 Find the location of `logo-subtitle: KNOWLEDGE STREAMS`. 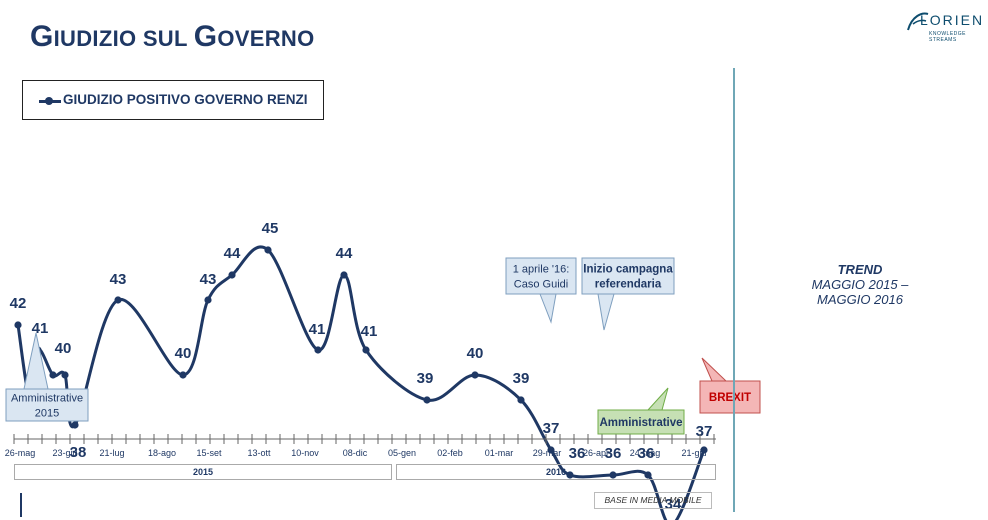

logo-subtitle: KNOWLEDGE STREAMS is located at coordinates (948, 37).